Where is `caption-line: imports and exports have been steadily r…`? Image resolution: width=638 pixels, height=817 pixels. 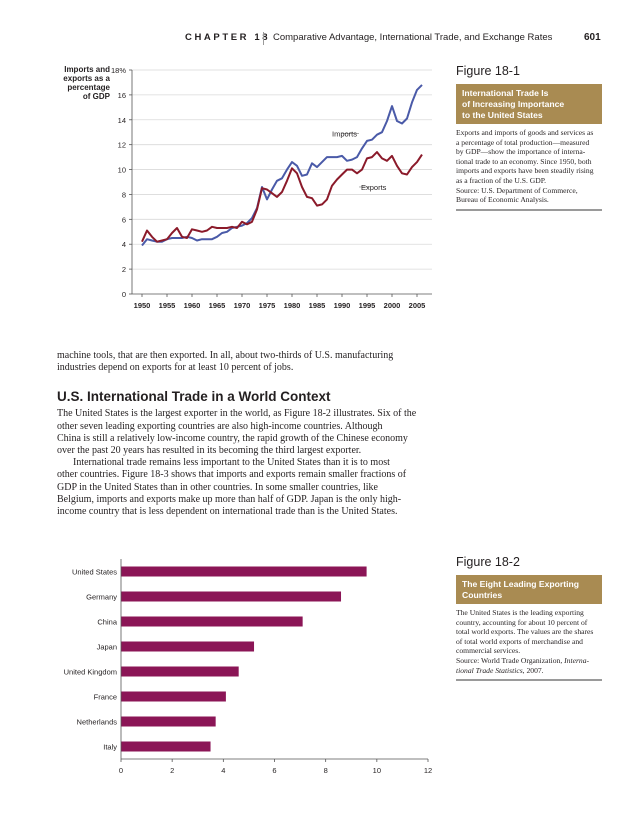 caption-line: imports and exports have been steadily r… is located at coordinates (525, 171).